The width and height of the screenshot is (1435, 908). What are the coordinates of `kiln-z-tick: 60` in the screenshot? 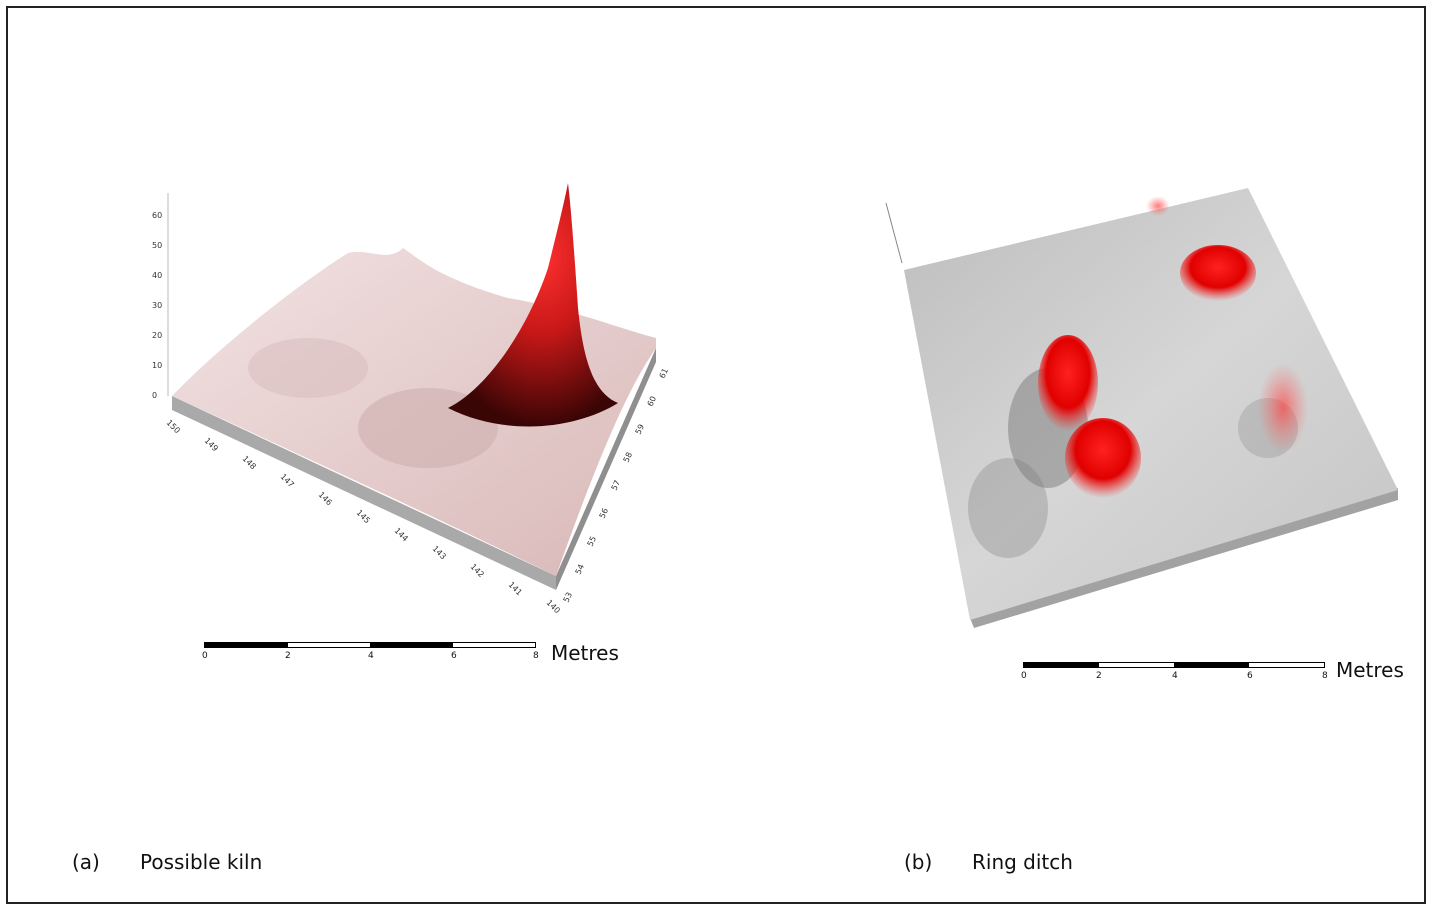 It's located at (157, 215).